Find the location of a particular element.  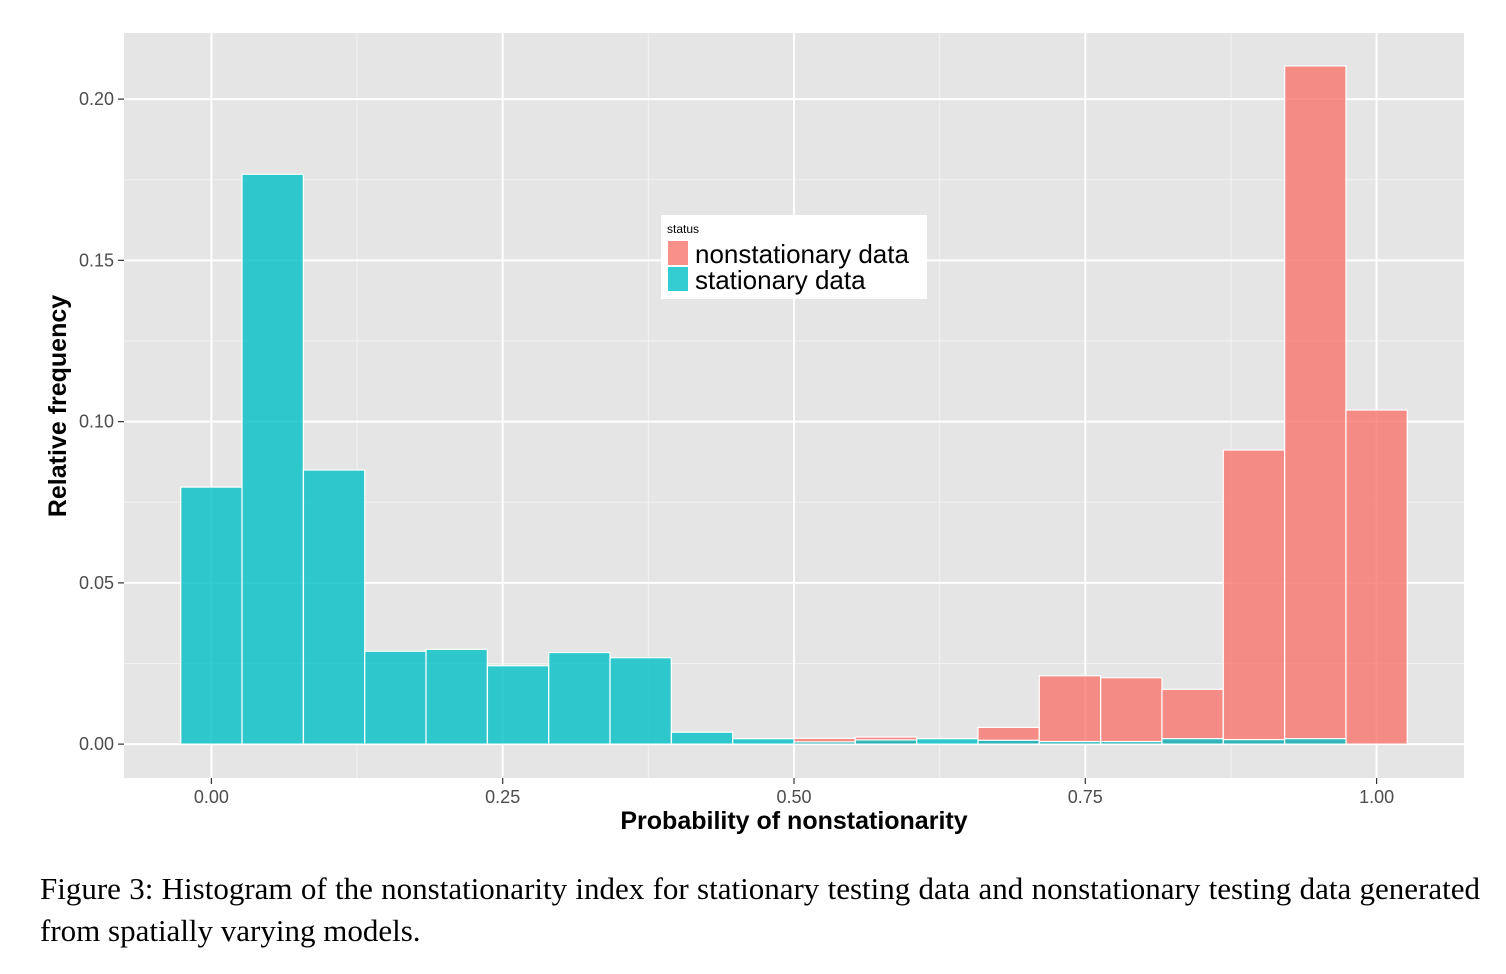

x-tick-label: 0.75 is located at coordinates (1085, 797).